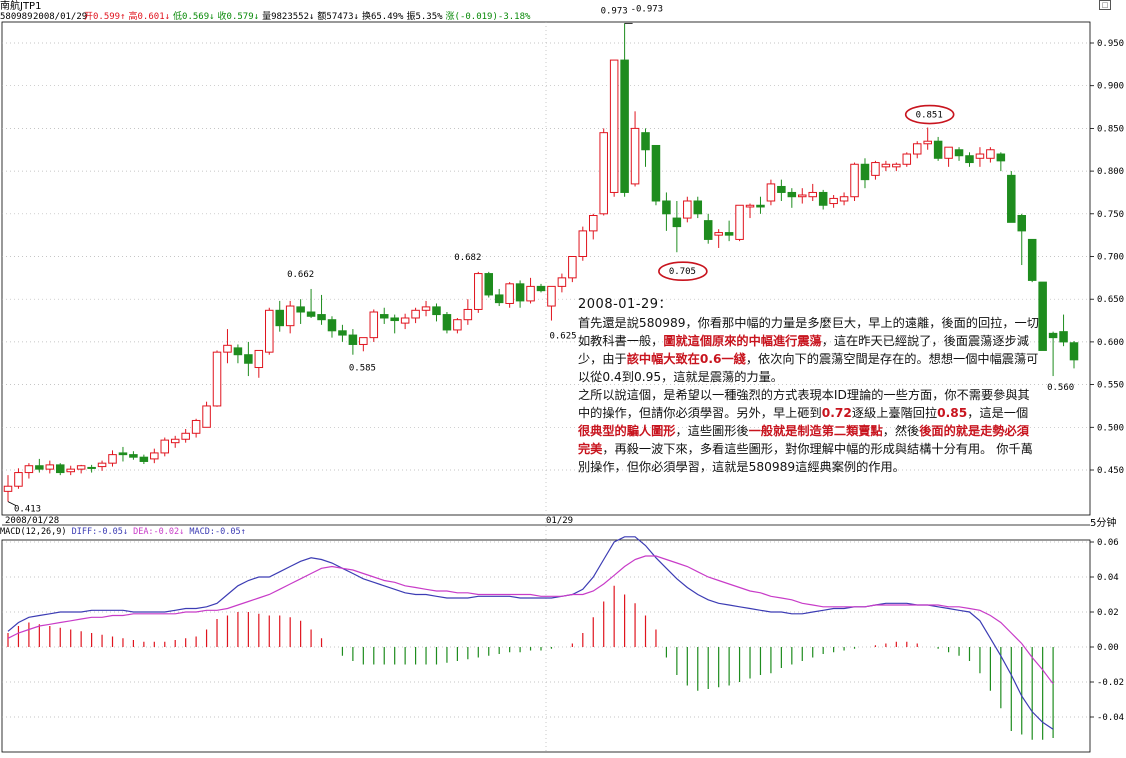 The image size is (1126, 758). I want to click on quote-field: 涨(-0.019)-3.18%, so click(488, 17).